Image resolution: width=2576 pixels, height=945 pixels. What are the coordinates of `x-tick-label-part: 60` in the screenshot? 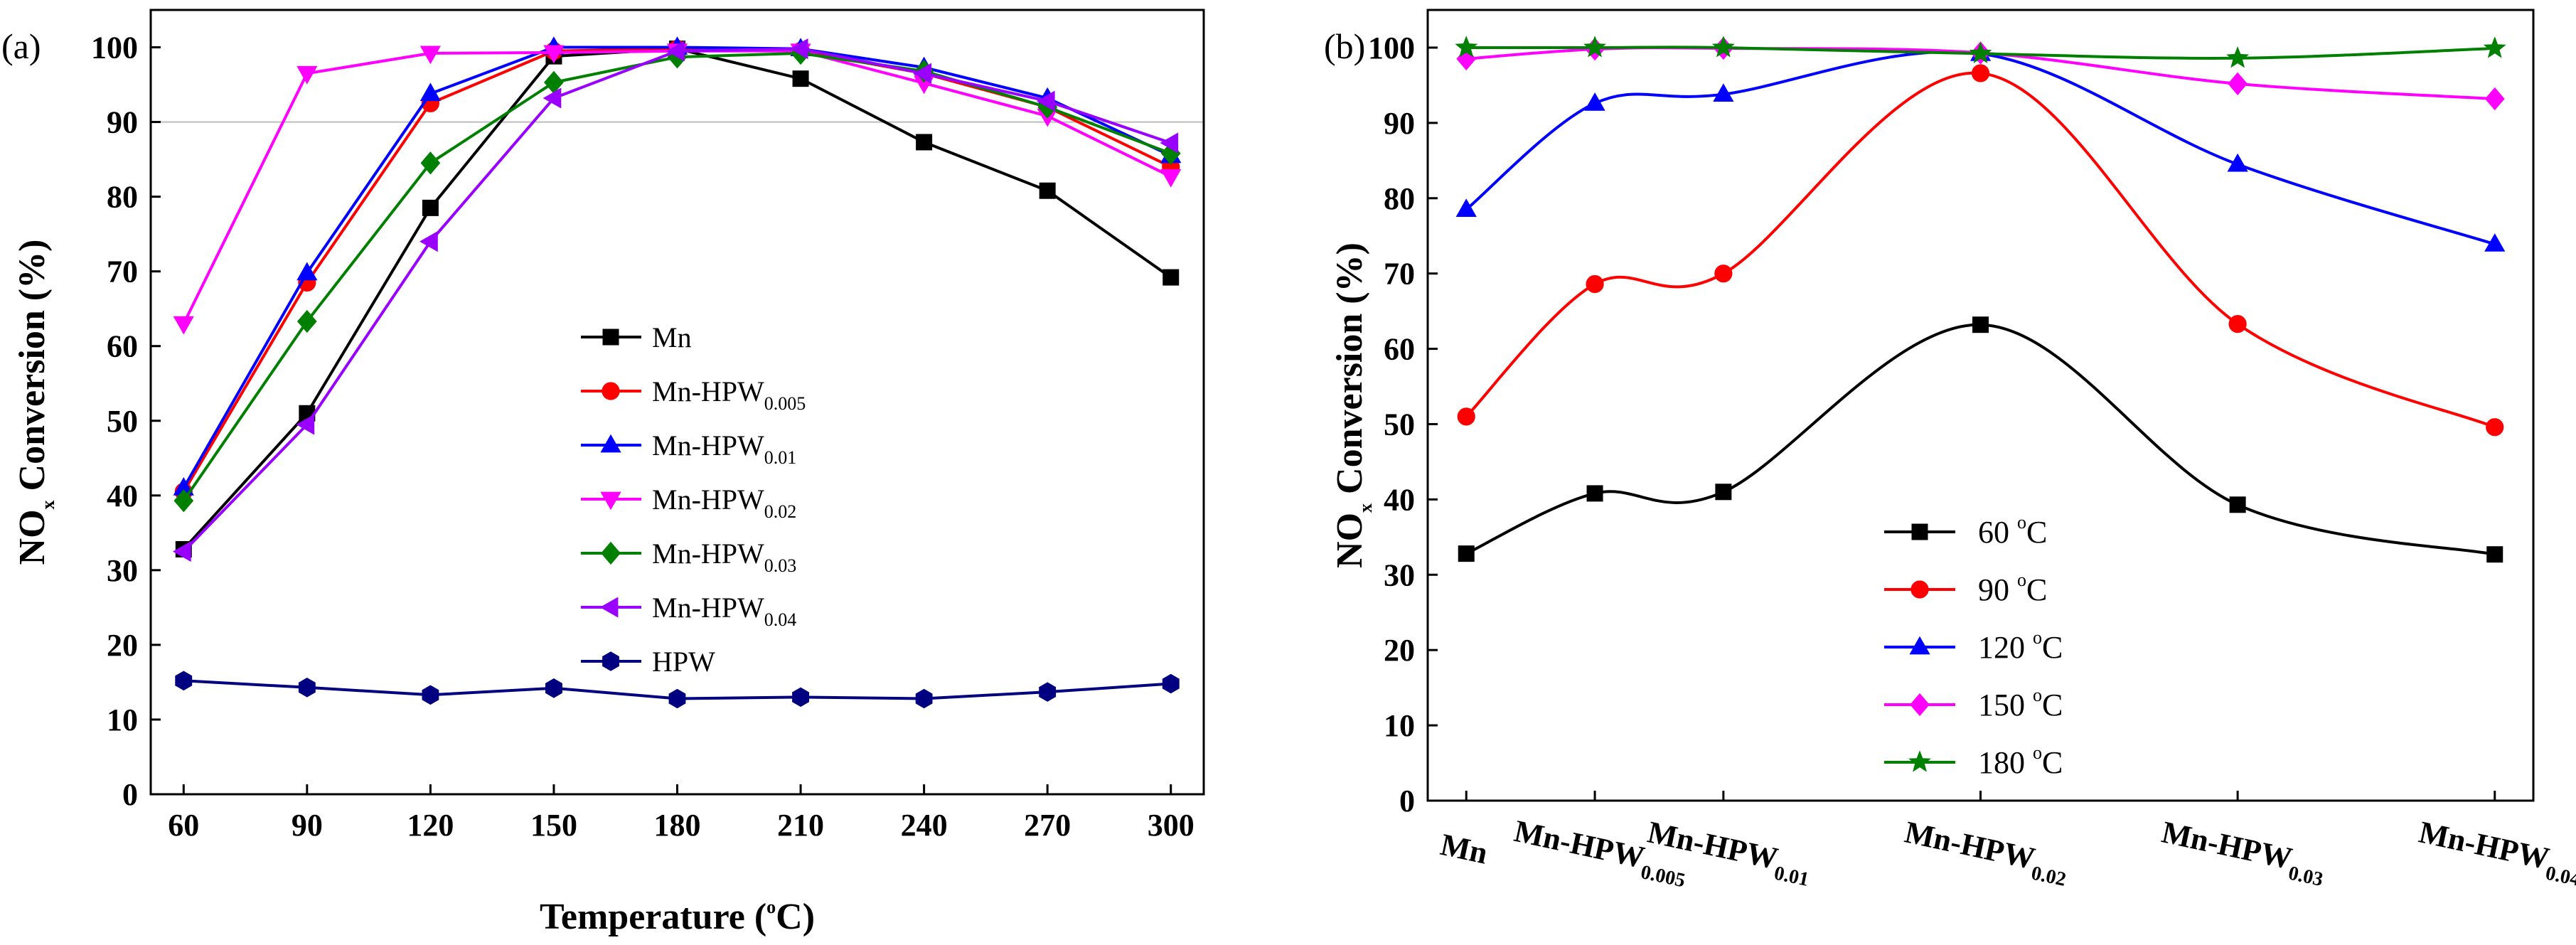 It's located at (183, 826).